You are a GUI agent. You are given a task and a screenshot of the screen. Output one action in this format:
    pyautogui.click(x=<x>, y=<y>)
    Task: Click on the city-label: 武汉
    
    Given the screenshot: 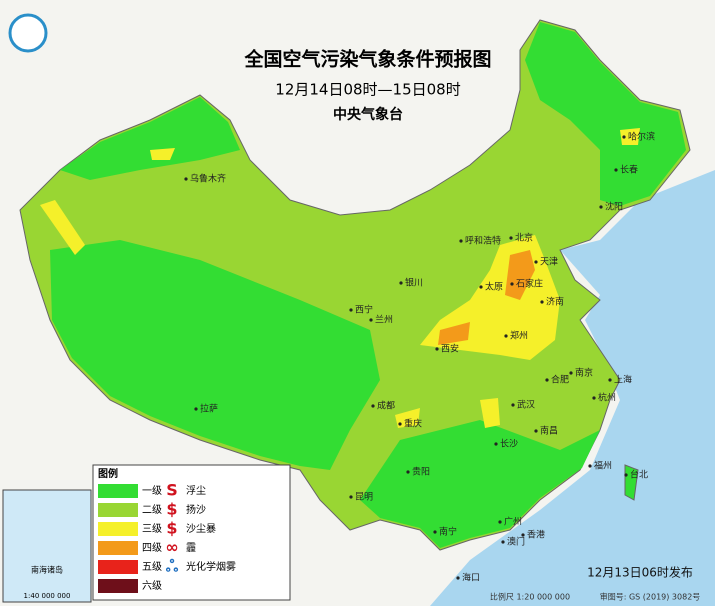 What is the action you would take?
    pyautogui.click(x=526, y=405)
    